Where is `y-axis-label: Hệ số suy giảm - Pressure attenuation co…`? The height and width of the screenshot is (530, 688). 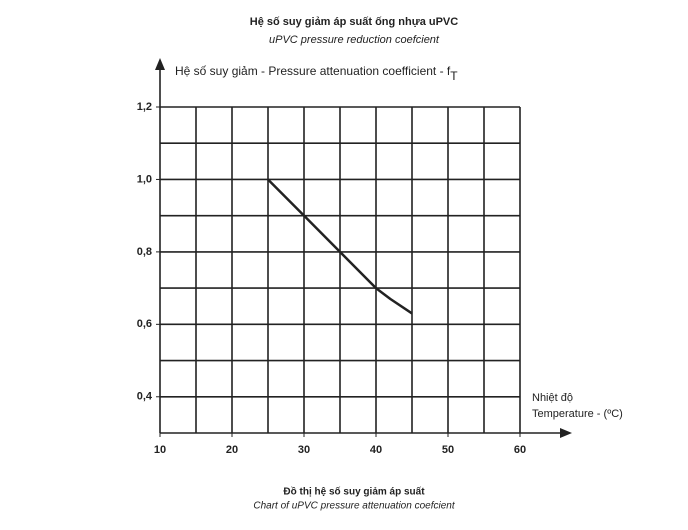
y-axis-label: Hệ số suy giảm - Pressure attenuation co… is located at coordinates (316, 73).